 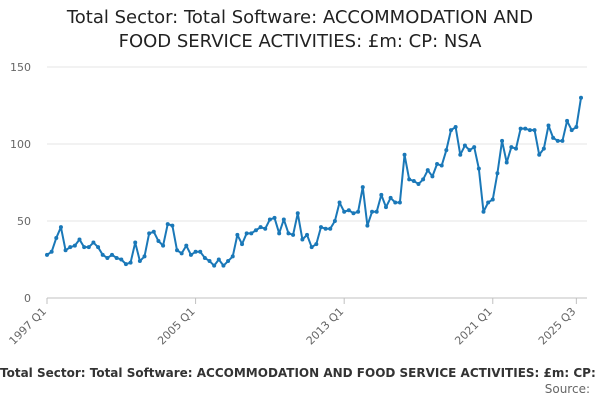 What do you see at coordinates (27, 298) in the screenshot?
I see `y-tick-label-0: 0` at bounding box center [27, 298].